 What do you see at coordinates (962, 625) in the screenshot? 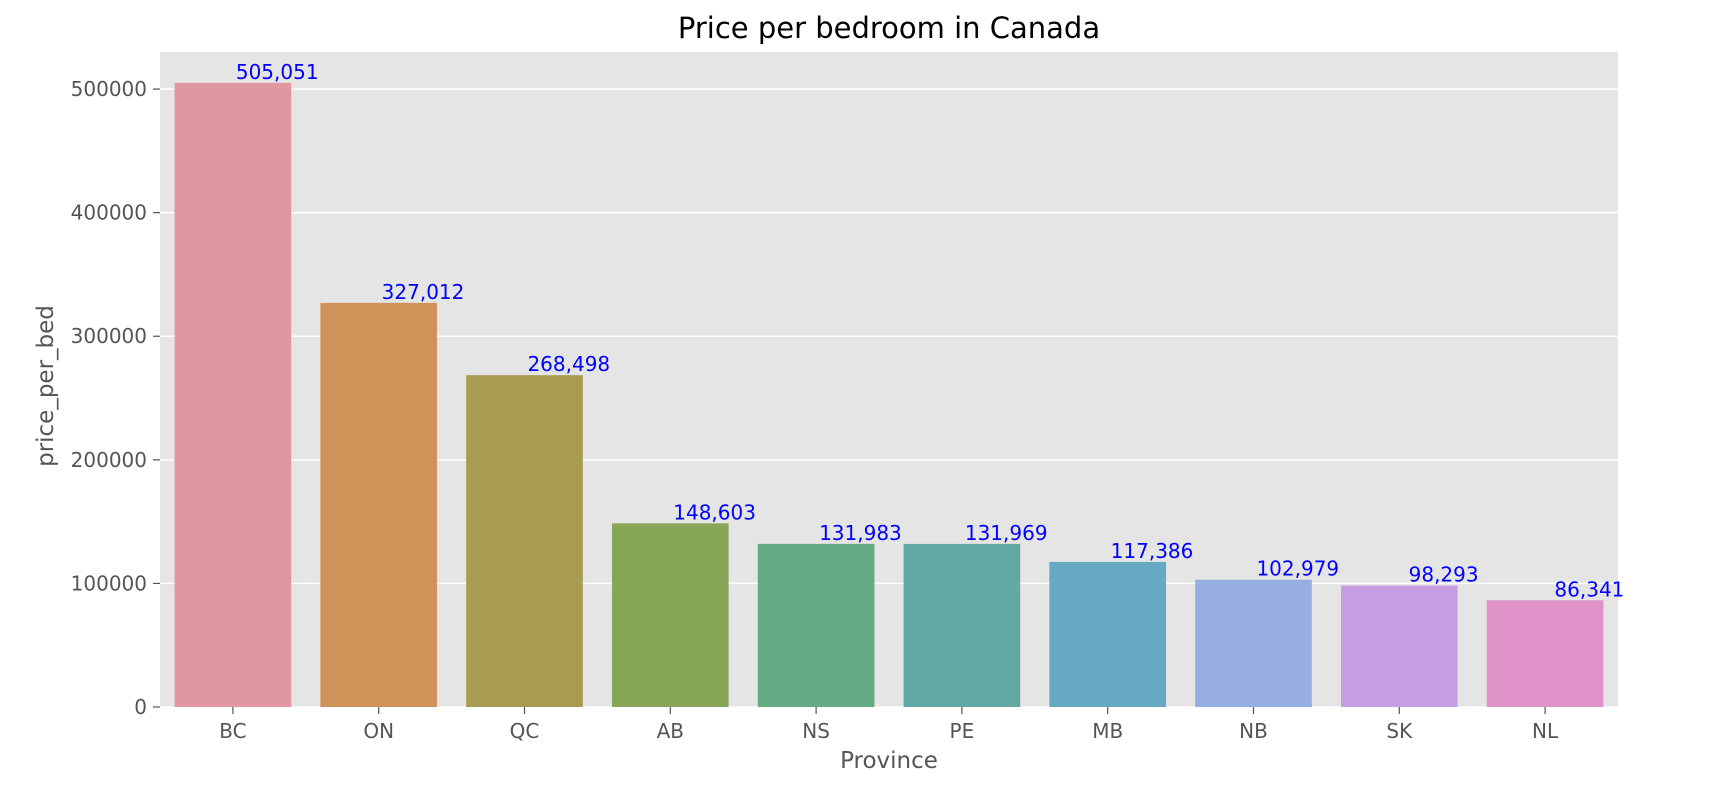
I see `bar-pe` at bounding box center [962, 625].